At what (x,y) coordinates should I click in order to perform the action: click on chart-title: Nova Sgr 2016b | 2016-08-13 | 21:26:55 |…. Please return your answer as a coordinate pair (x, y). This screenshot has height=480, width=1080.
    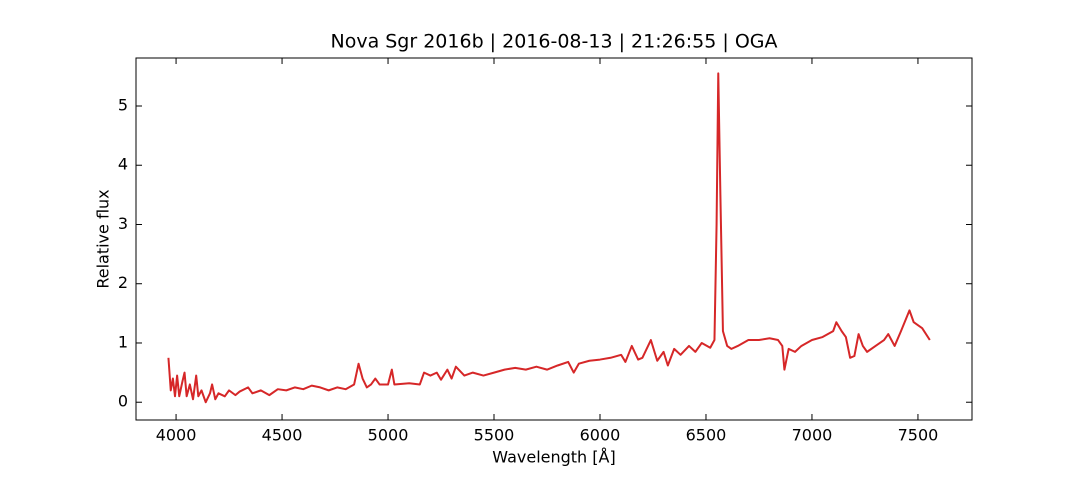
    Looking at the image, I should click on (553, 42).